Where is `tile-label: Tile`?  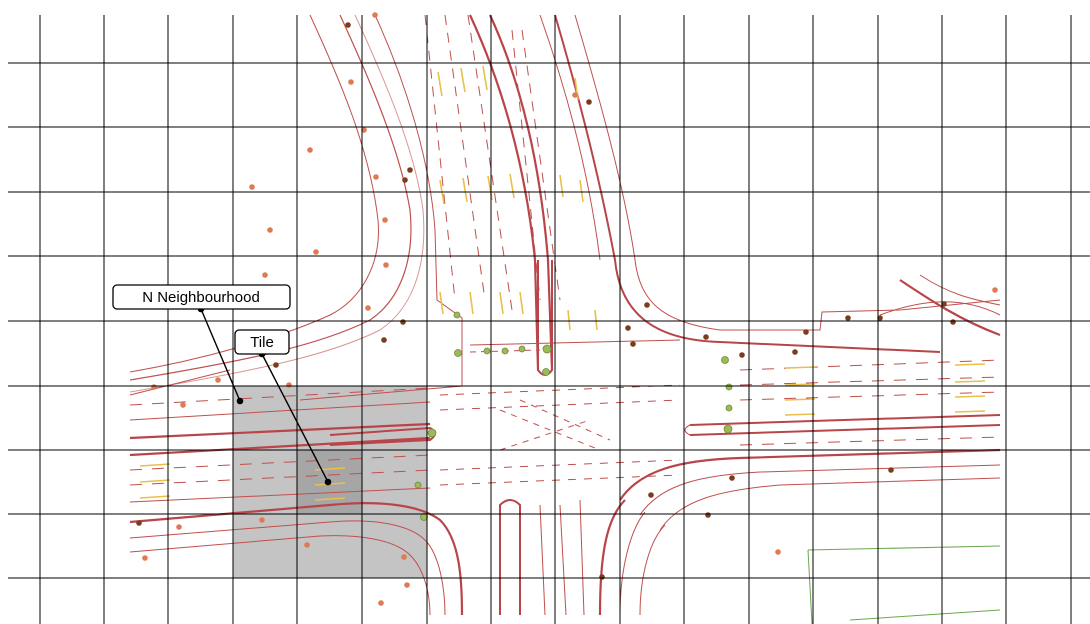 tile-label: Tile is located at coordinates (262, 342).